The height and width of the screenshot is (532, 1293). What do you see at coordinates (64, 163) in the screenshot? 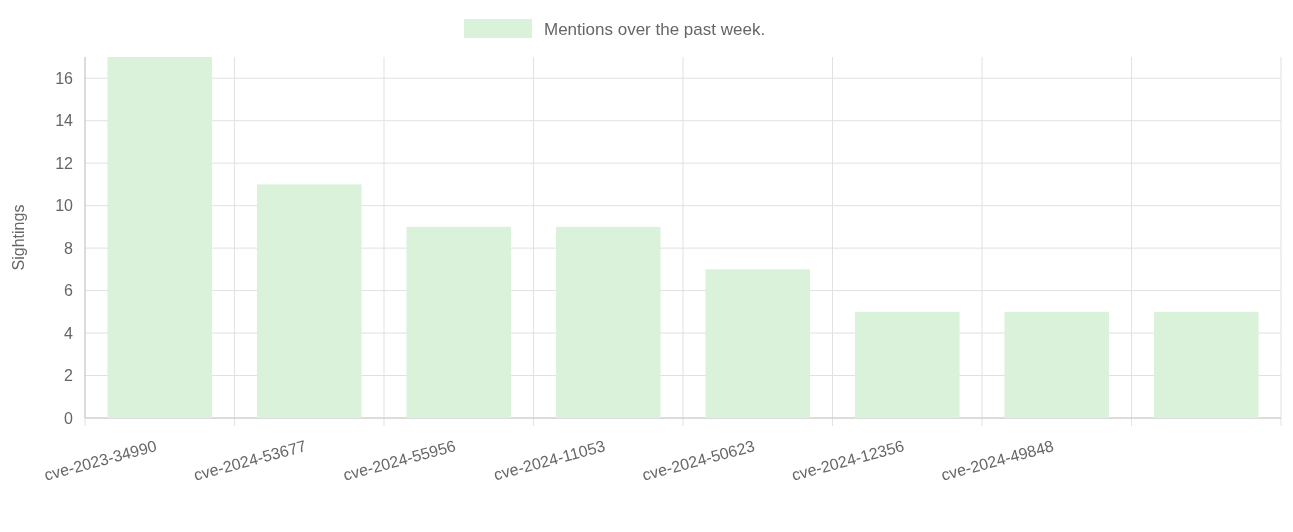
I see `y-tick-label: 12` at bounding box center [64, 163].